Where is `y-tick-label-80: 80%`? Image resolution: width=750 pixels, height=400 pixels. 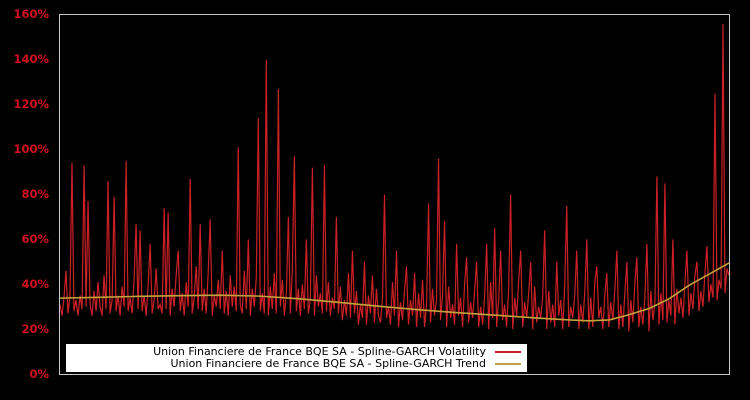
y-tick-label-80: 80% is located at coordinates (35, 194).